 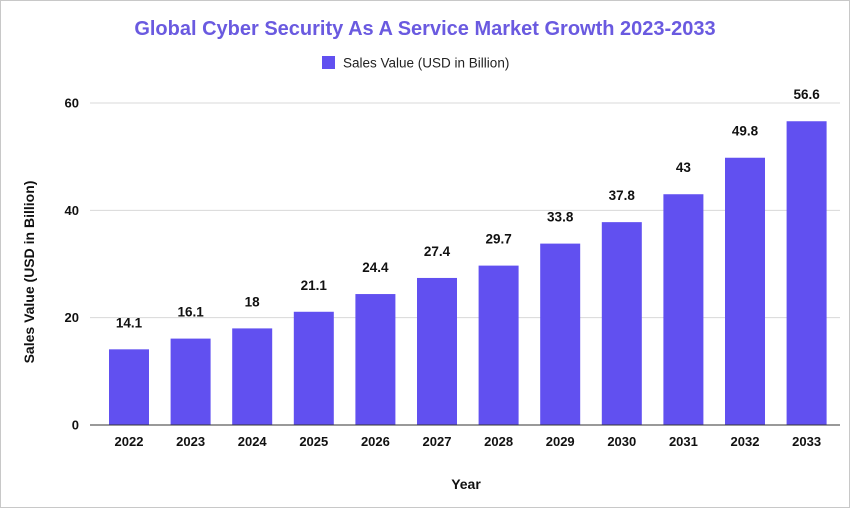 I want to click on data-label: 21.1, so click(x=314, y=285).